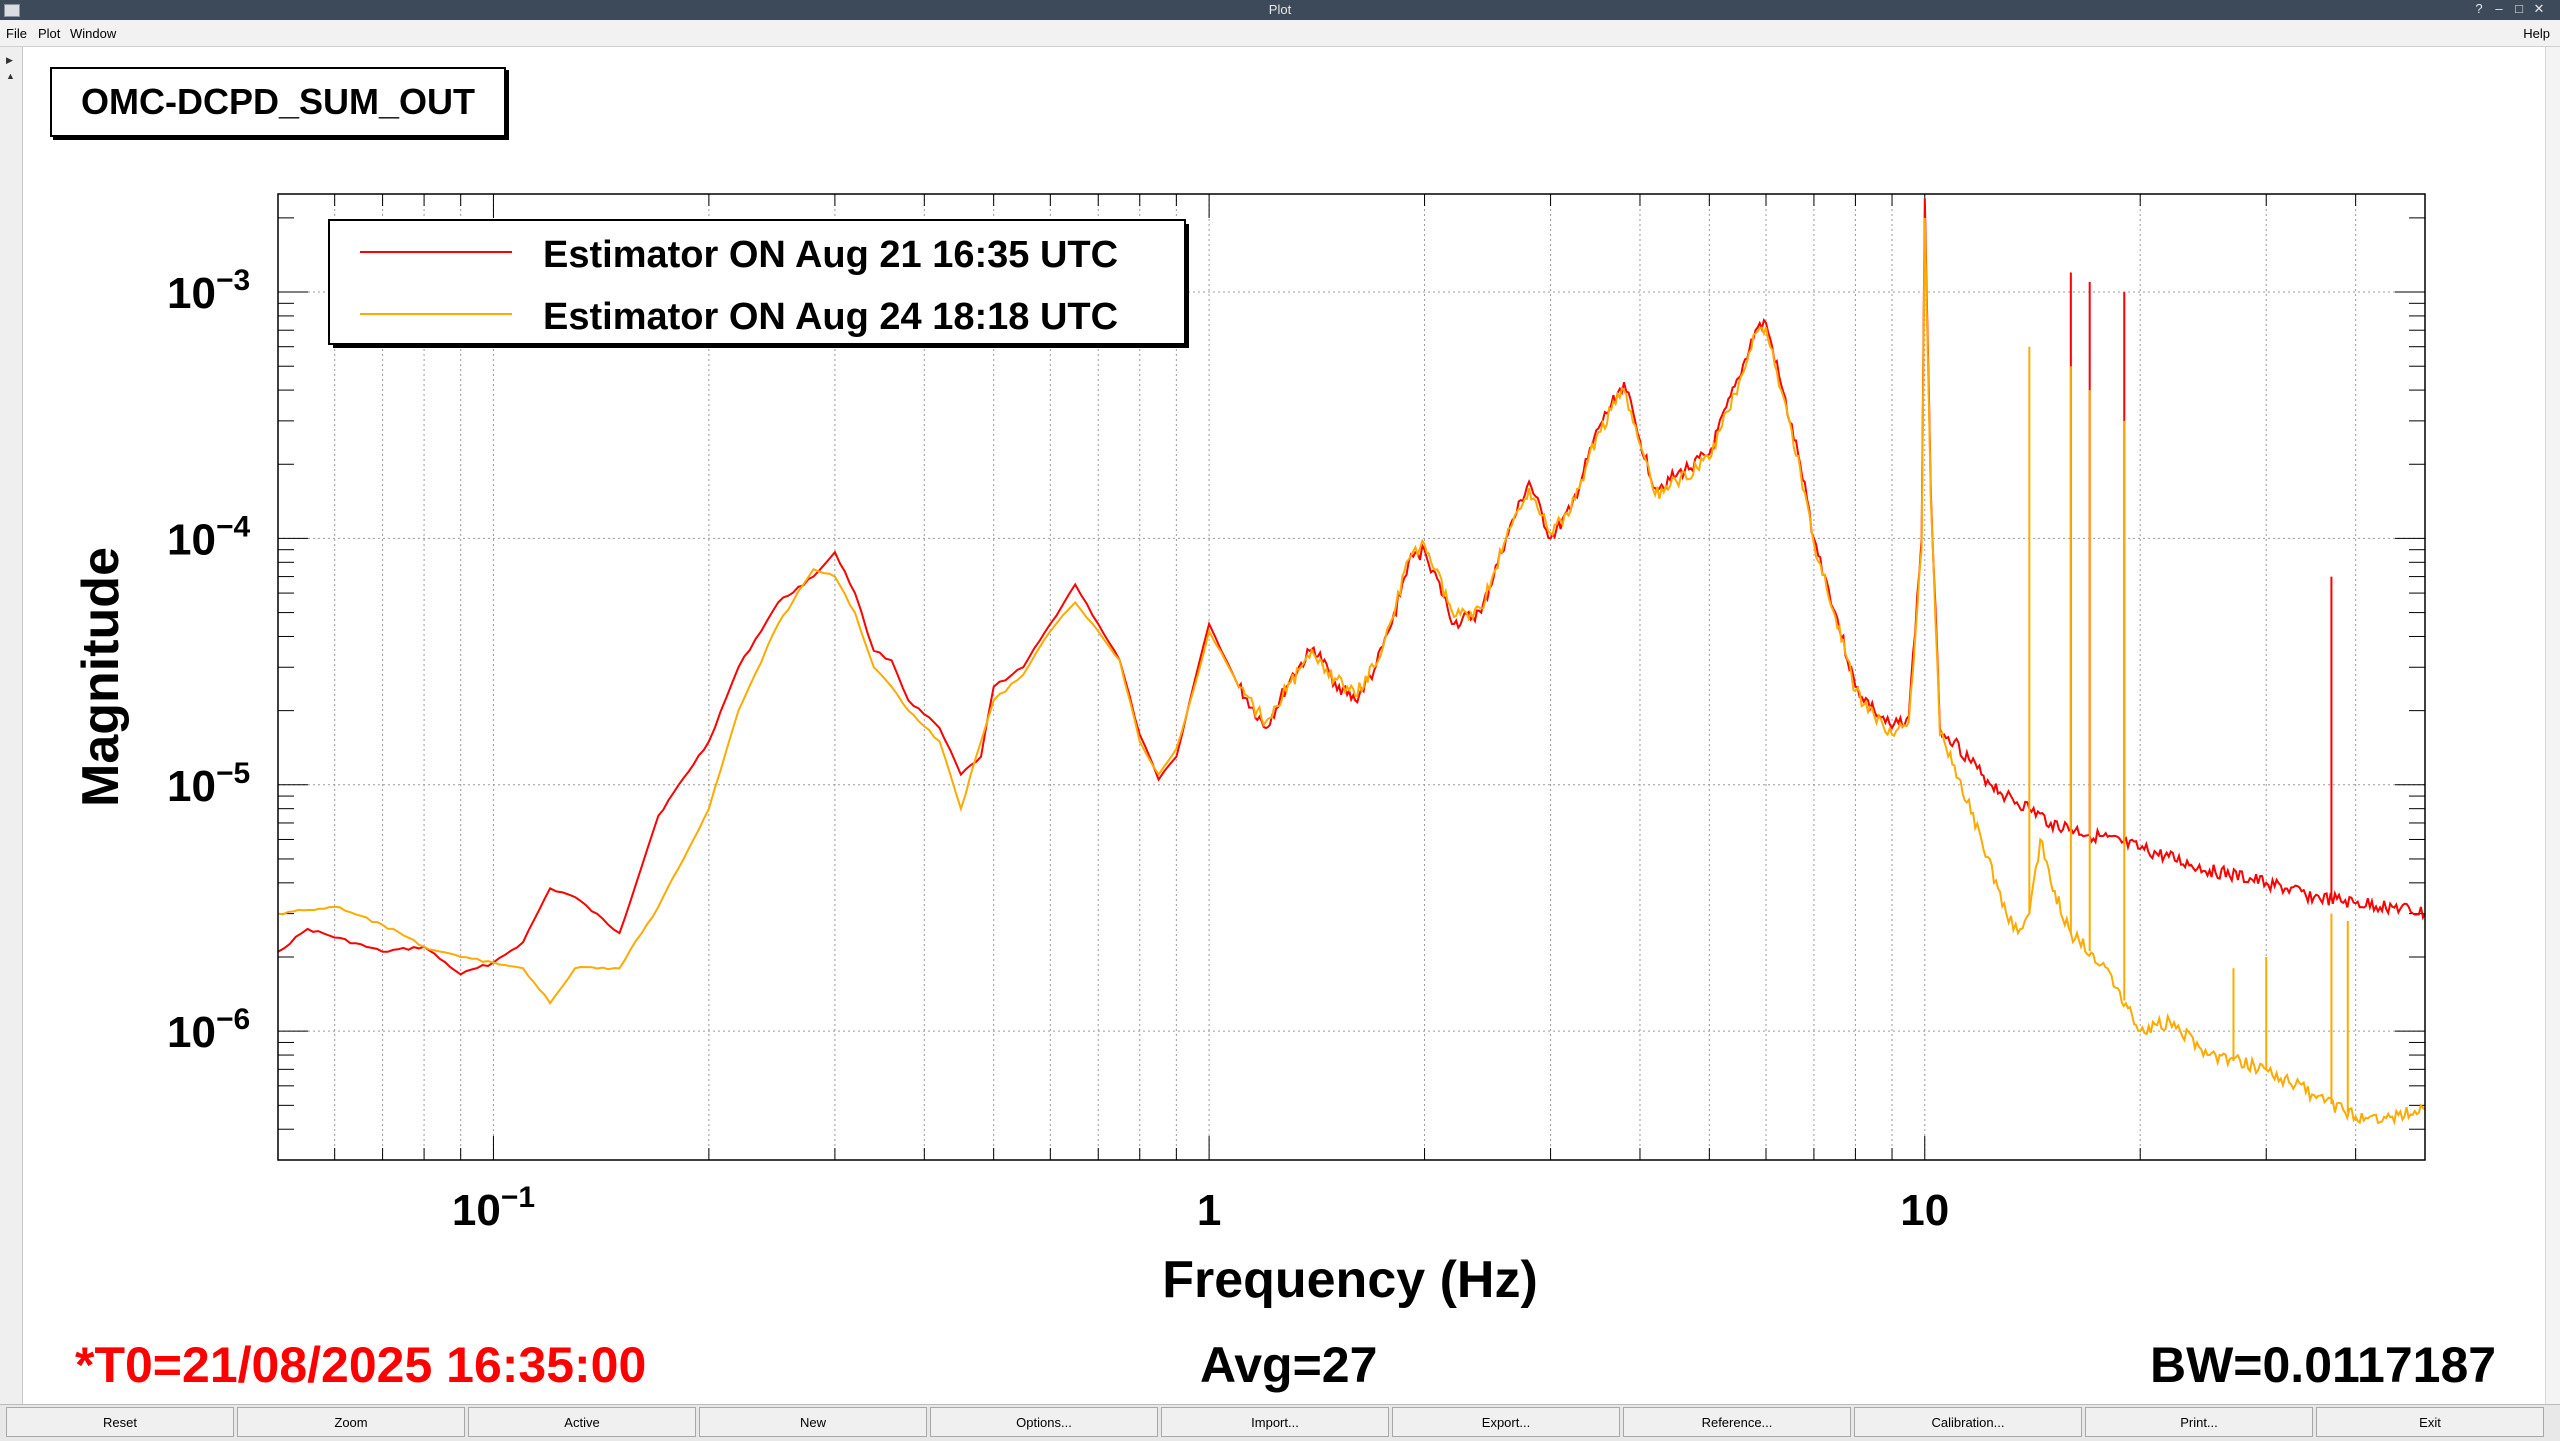  I want to click on x-tick-label: 1, so click(1209, 1210).